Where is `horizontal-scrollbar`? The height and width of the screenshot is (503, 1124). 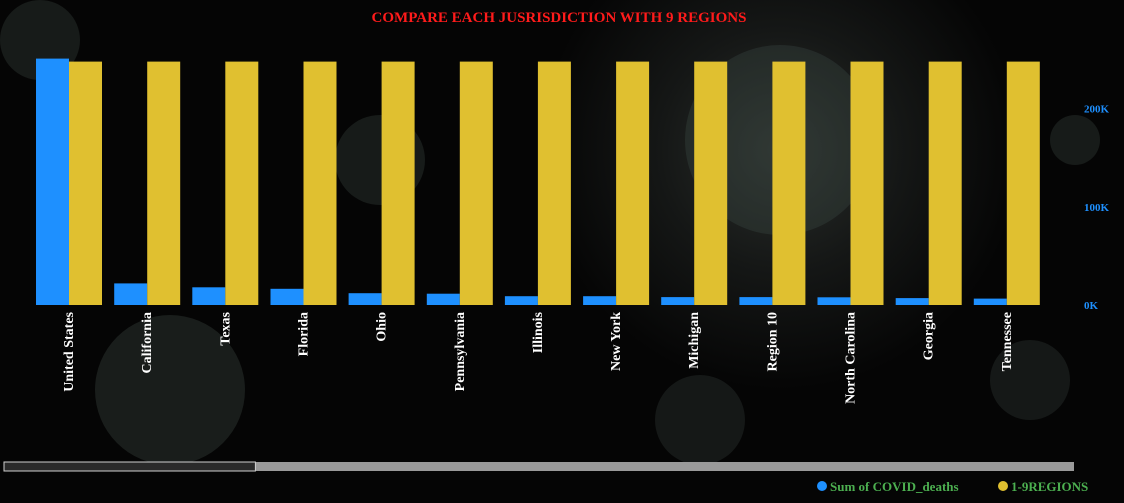 horizontal-scrollbar is located at coordinates (538, 466).